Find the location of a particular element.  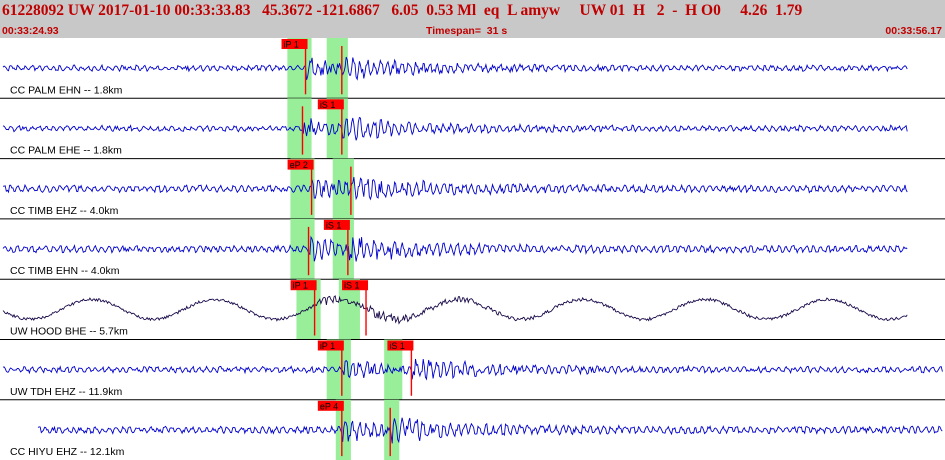

trace-row: iP 1 iS 1 UW HOOD BHE -- 5.7km is located at coordinates (472, 309).